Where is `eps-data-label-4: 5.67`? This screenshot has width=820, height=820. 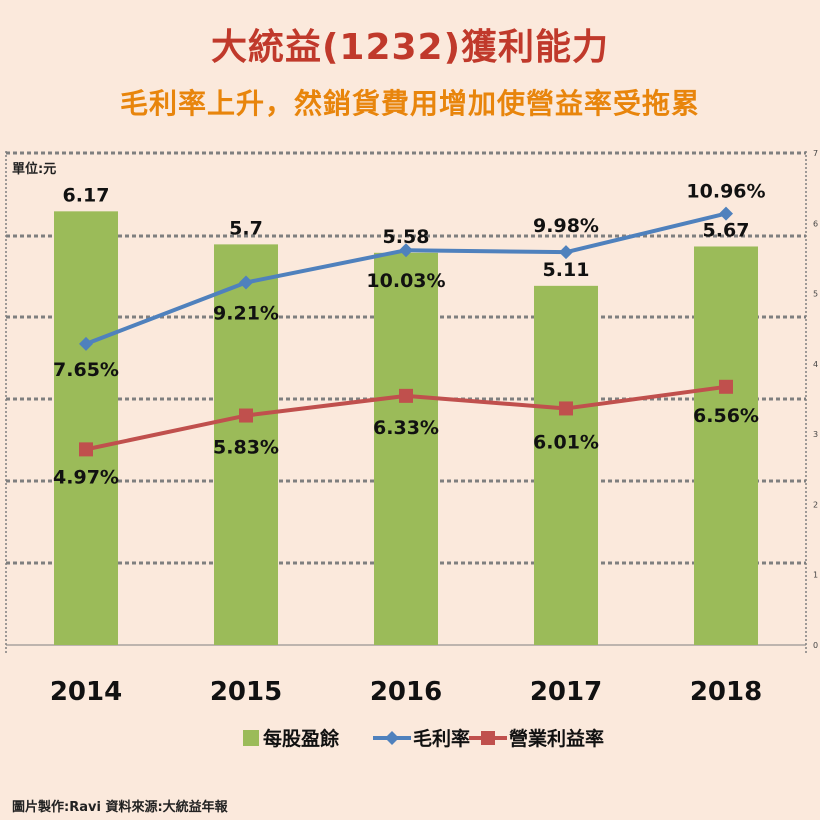
eps-data-label-4: 5.67 is located at coordinates (726, 230).